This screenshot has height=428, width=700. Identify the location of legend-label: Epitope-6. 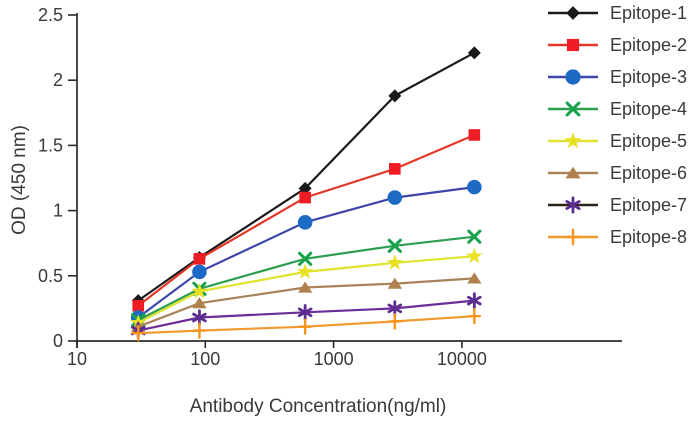
(648, 173).